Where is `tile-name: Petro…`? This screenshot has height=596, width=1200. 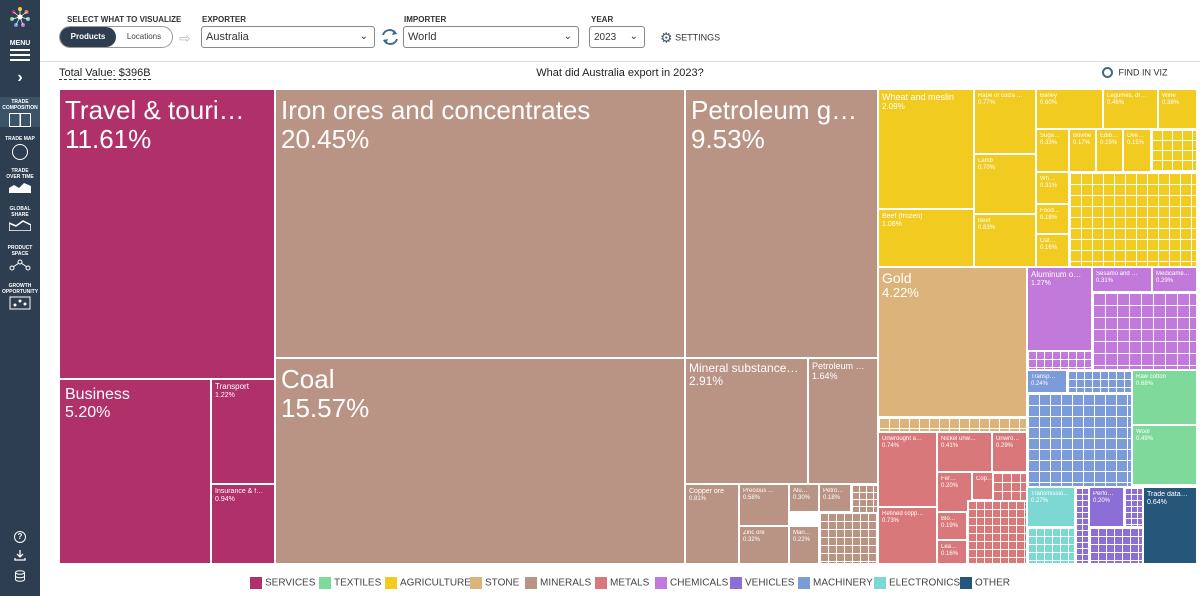
tile-name: Petro… is located at coordinates (833, 491).